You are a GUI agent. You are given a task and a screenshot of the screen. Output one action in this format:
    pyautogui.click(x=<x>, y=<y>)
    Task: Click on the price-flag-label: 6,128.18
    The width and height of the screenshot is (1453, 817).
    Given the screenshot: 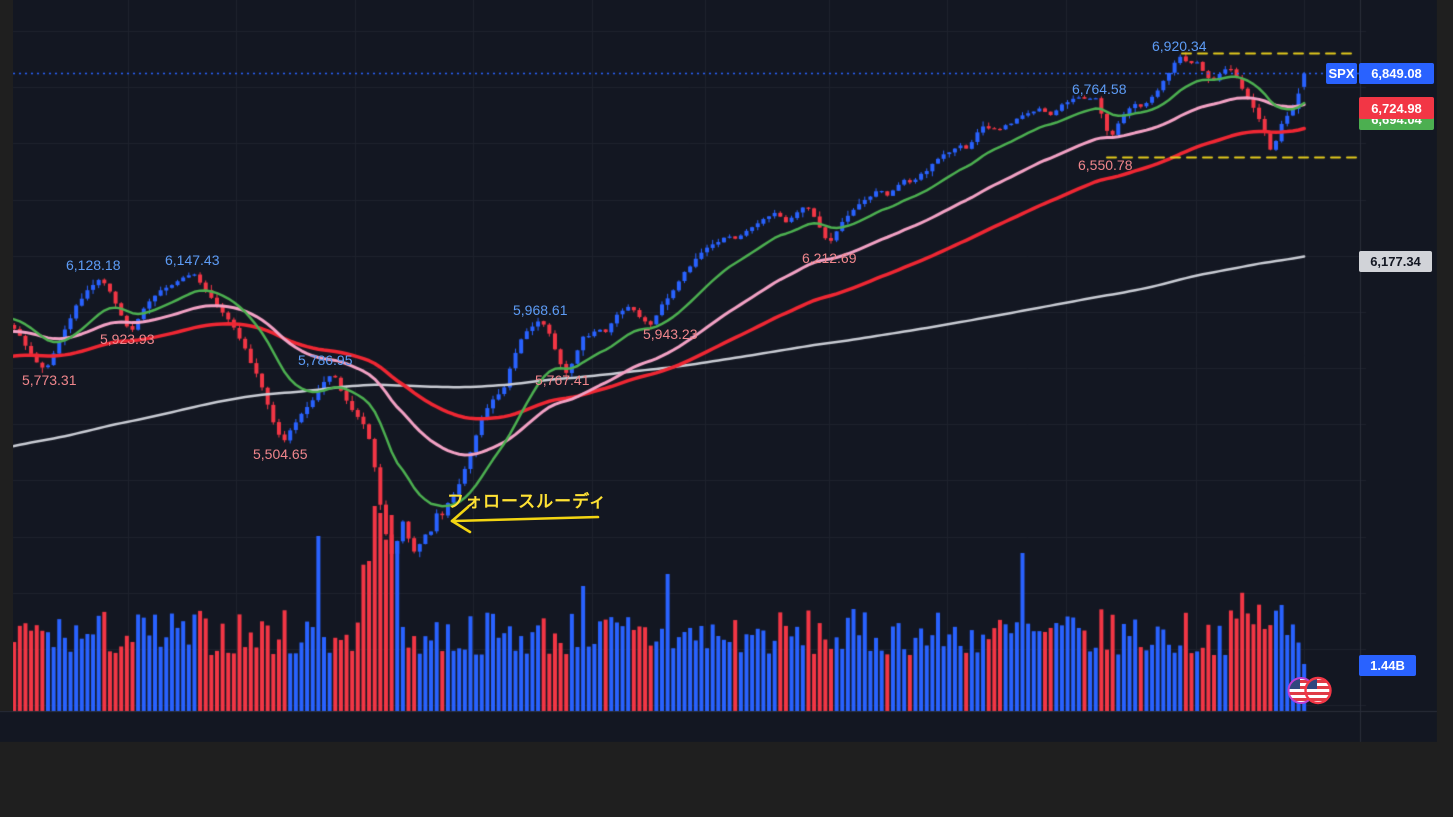 What is the action you would take?
    pyautogui.click(x=93, y=265)
    